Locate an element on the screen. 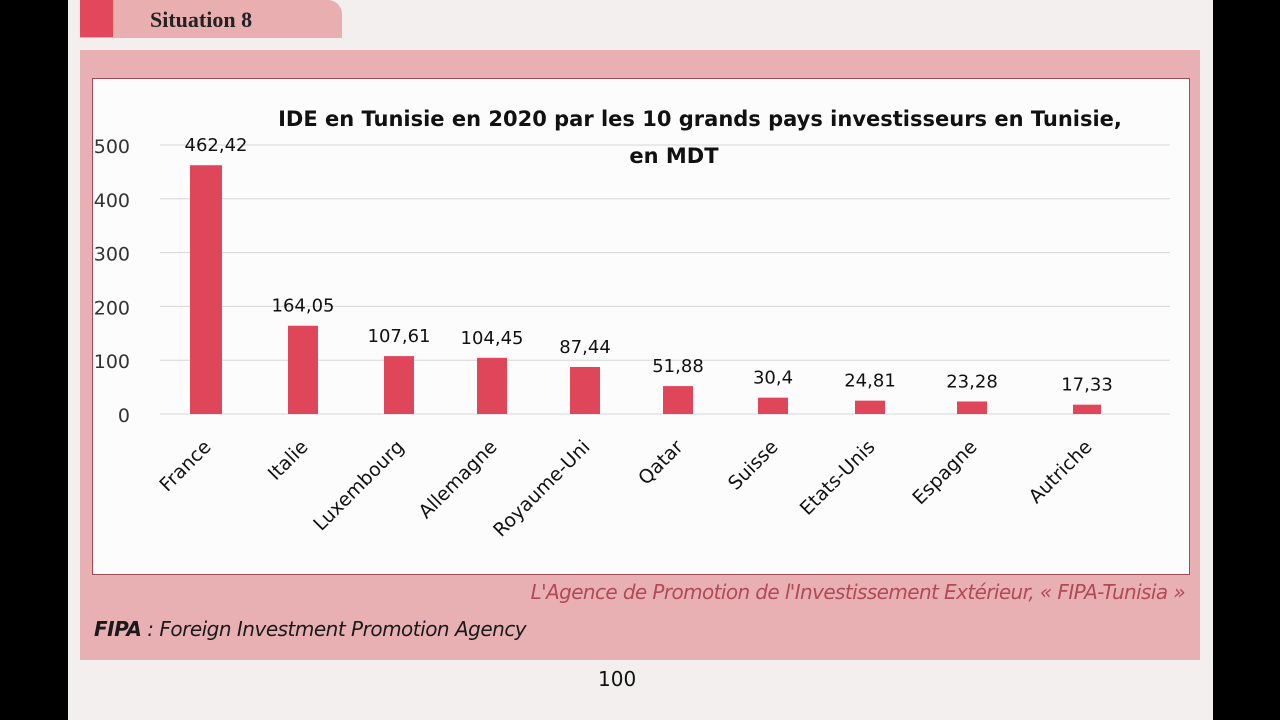  data-label: 17,33 is located at coordinates (1087, 385).